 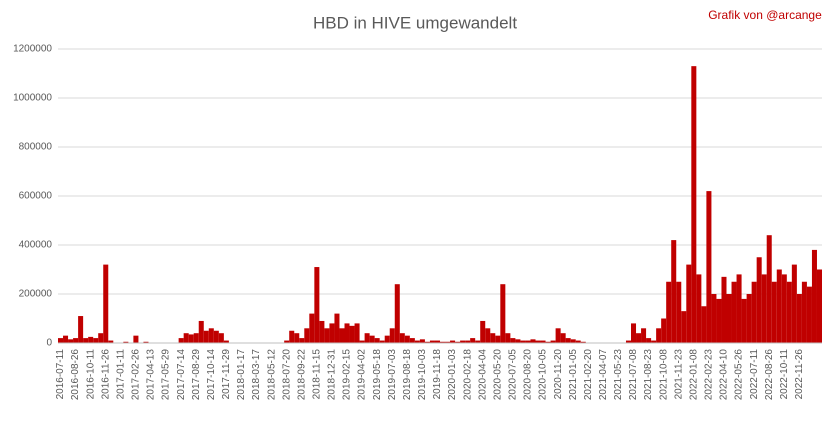 I want to click on chart-title: HBD in HIVE umgewandelt, so click(x=415, y=22).